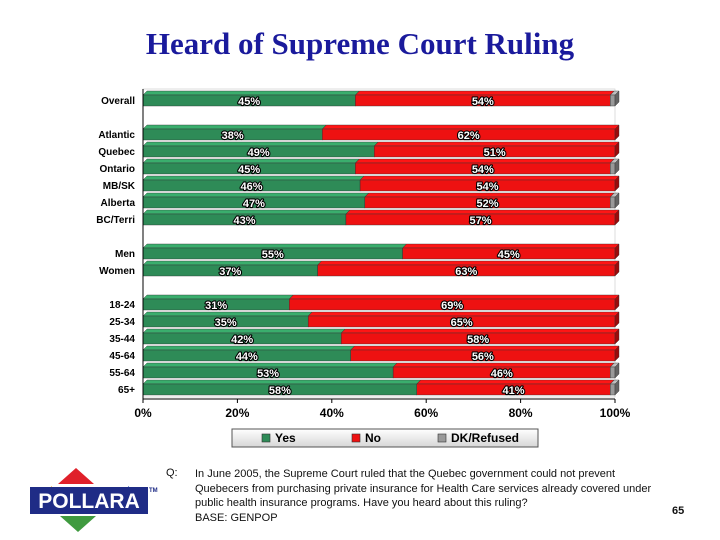 The height and width of the screenshot is (540, 720). What do you see at coordinates (125, 254) in the screenshot?
I see `category-label-men: Men` at bounding box center [125, 254].